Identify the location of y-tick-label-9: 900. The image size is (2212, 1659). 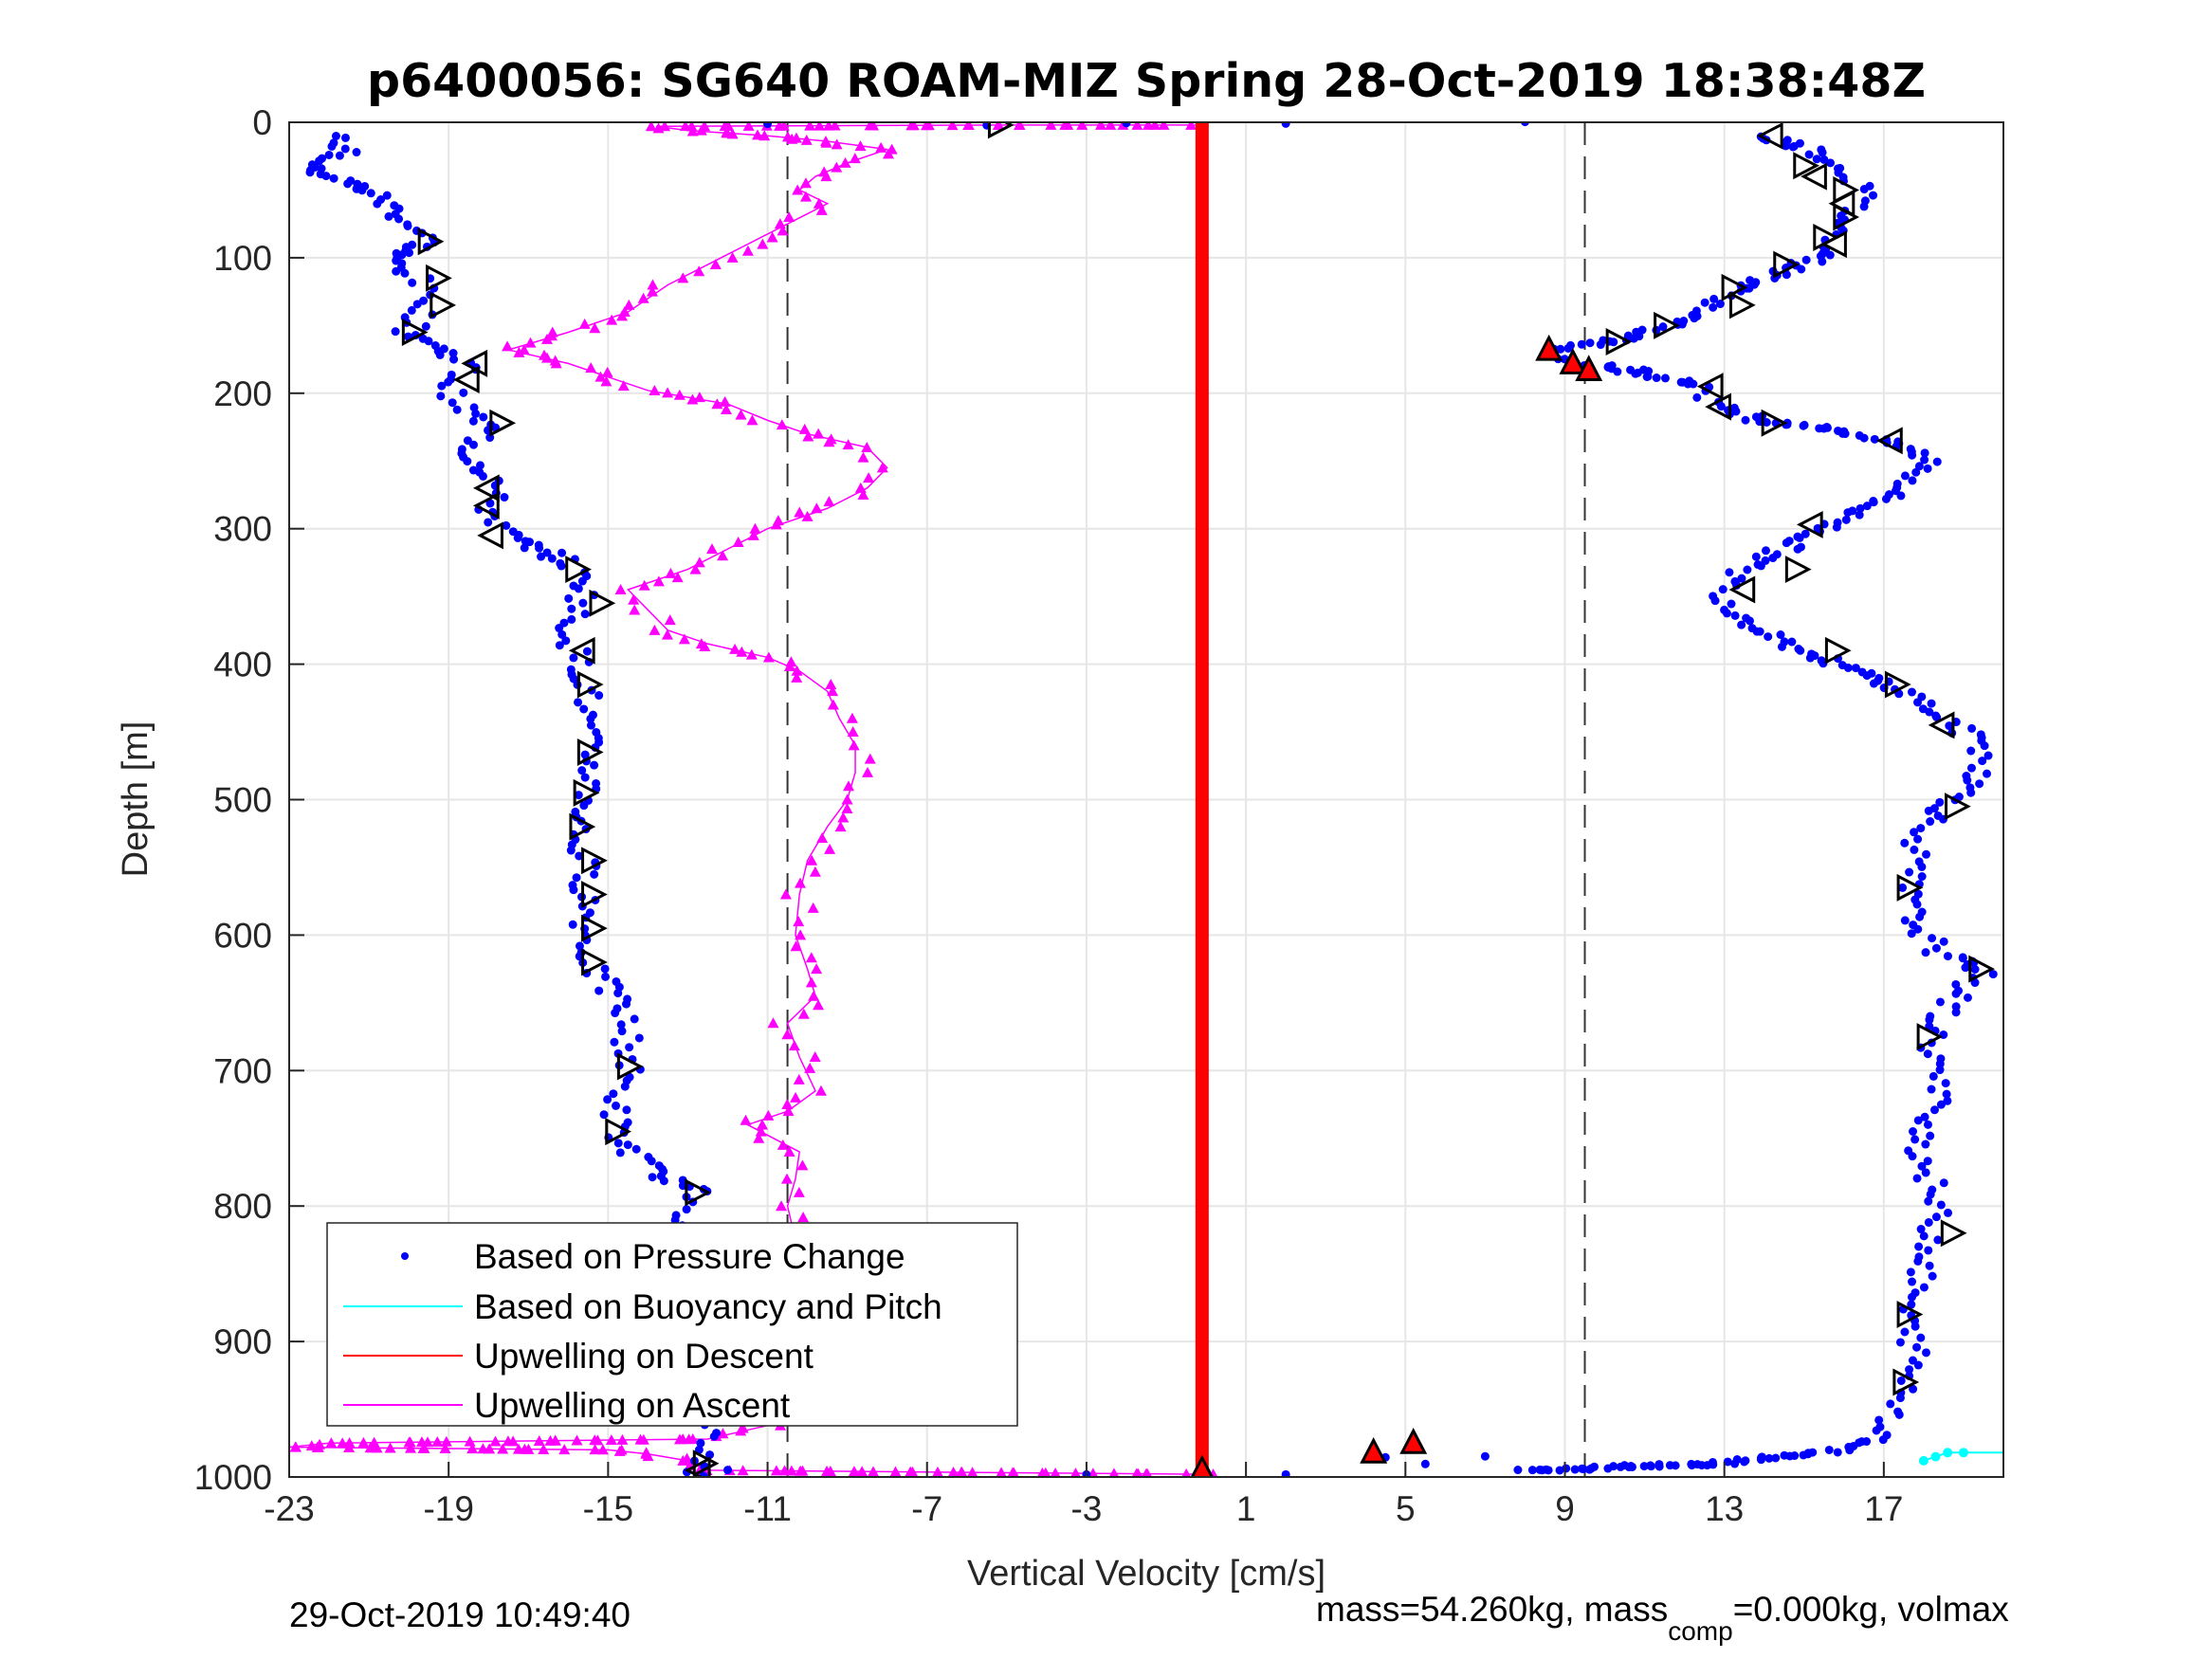
(242, 1341).